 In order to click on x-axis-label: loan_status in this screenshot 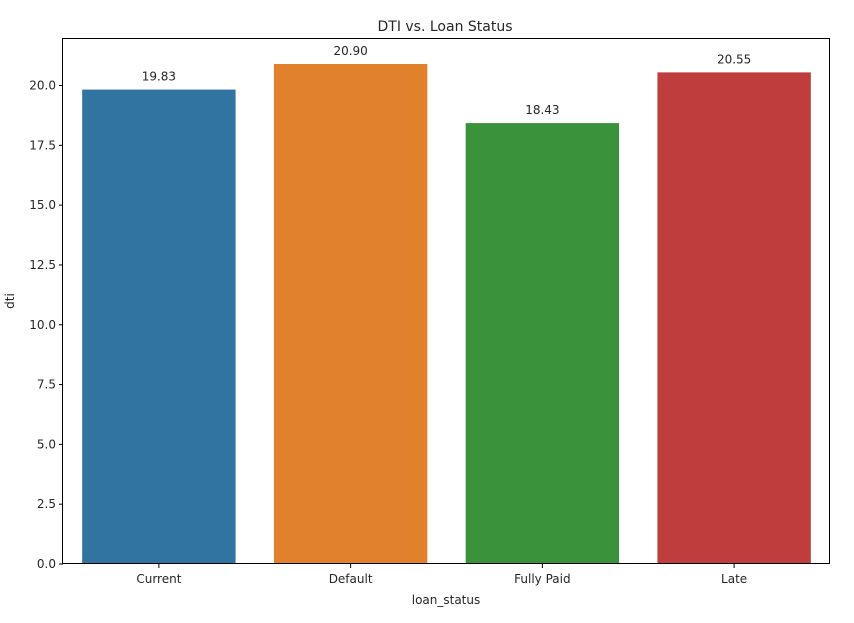, I will do `click(446, 600)`.